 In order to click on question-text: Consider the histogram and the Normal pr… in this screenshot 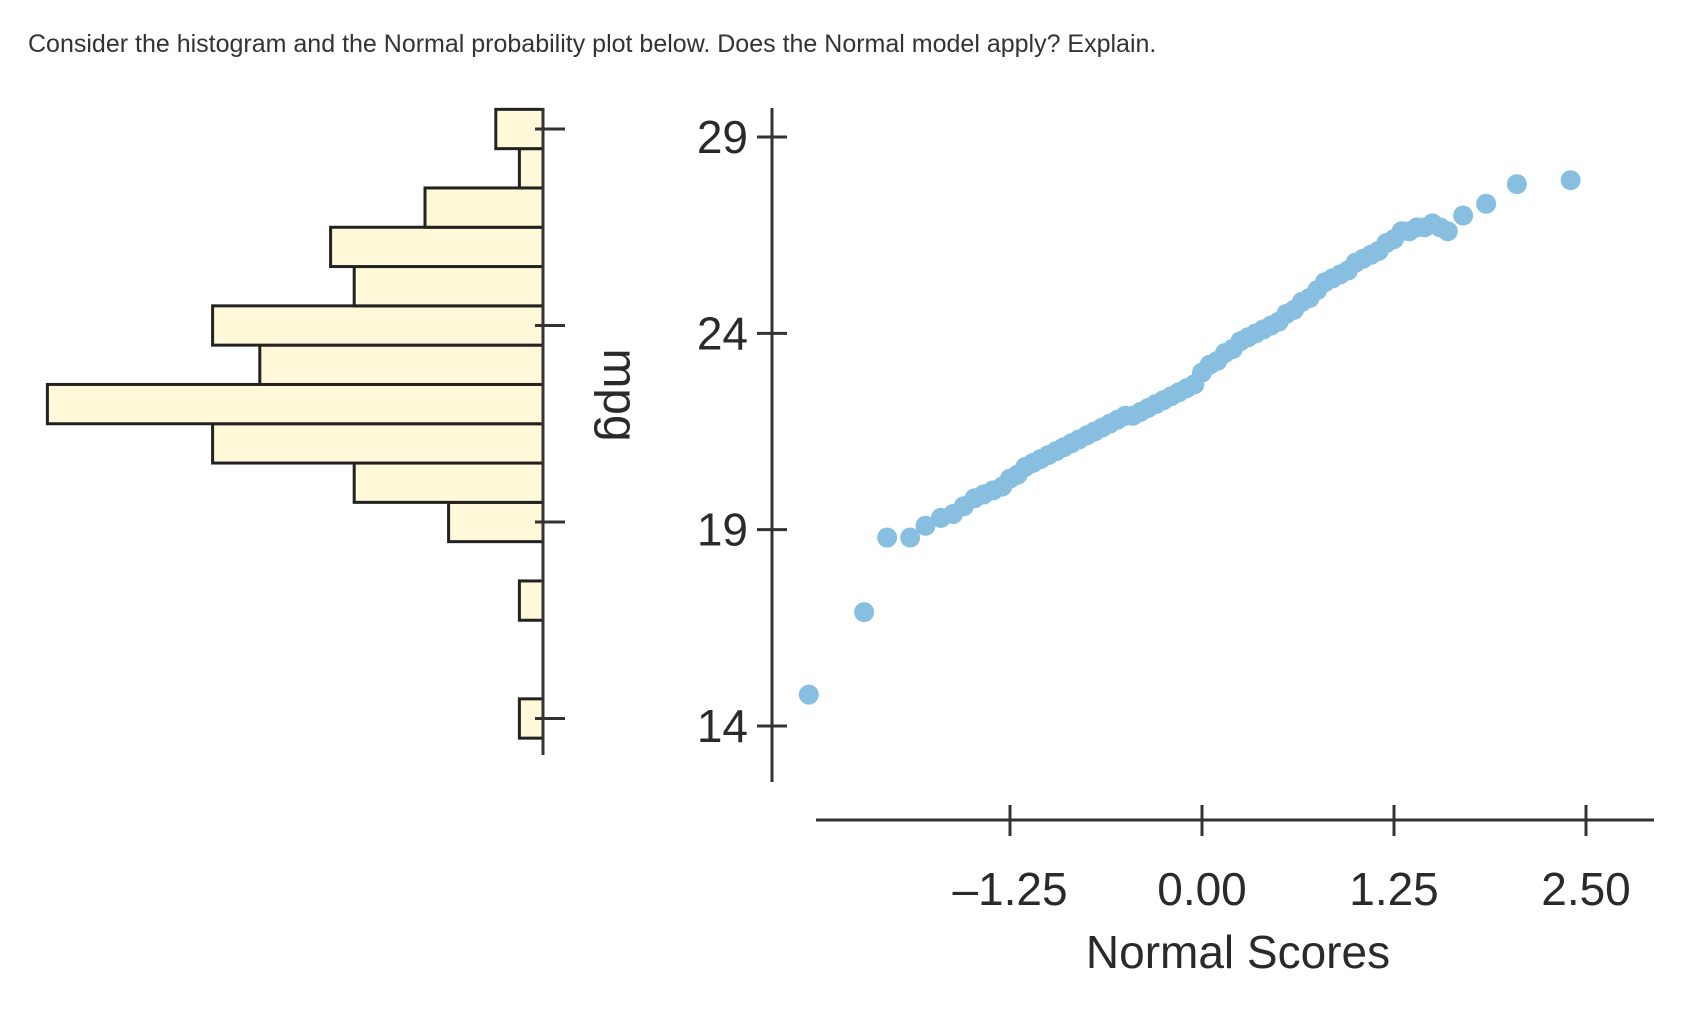, I will do `click(592, 44)`.